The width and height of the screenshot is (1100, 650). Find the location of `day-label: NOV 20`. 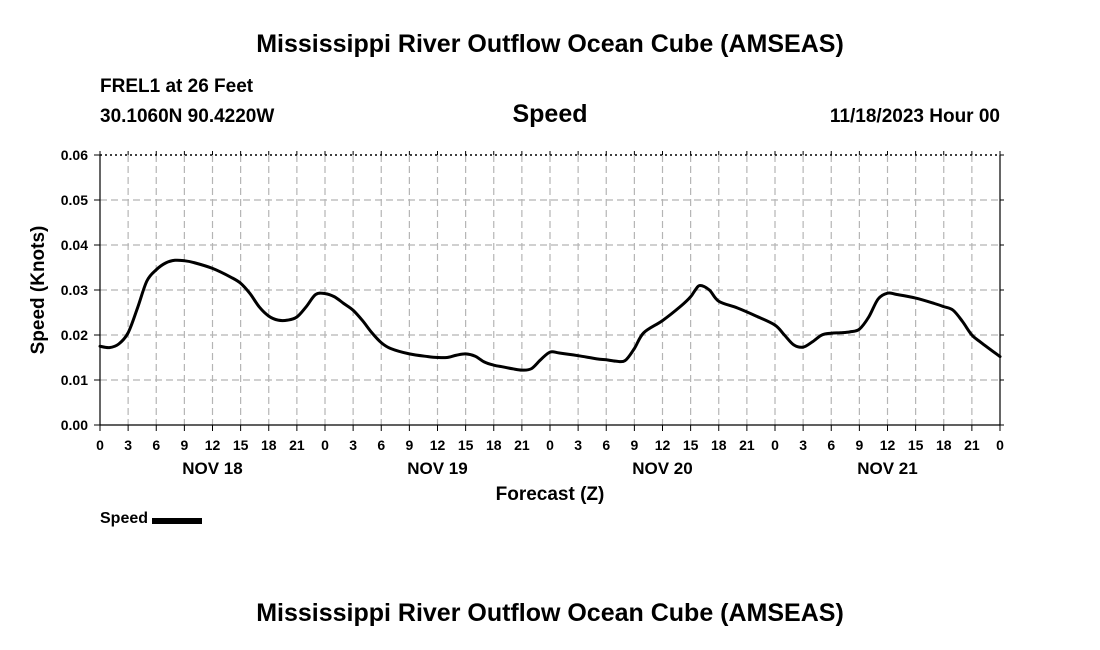

day-label: NOV 20 is located at coordinates (662, 468).